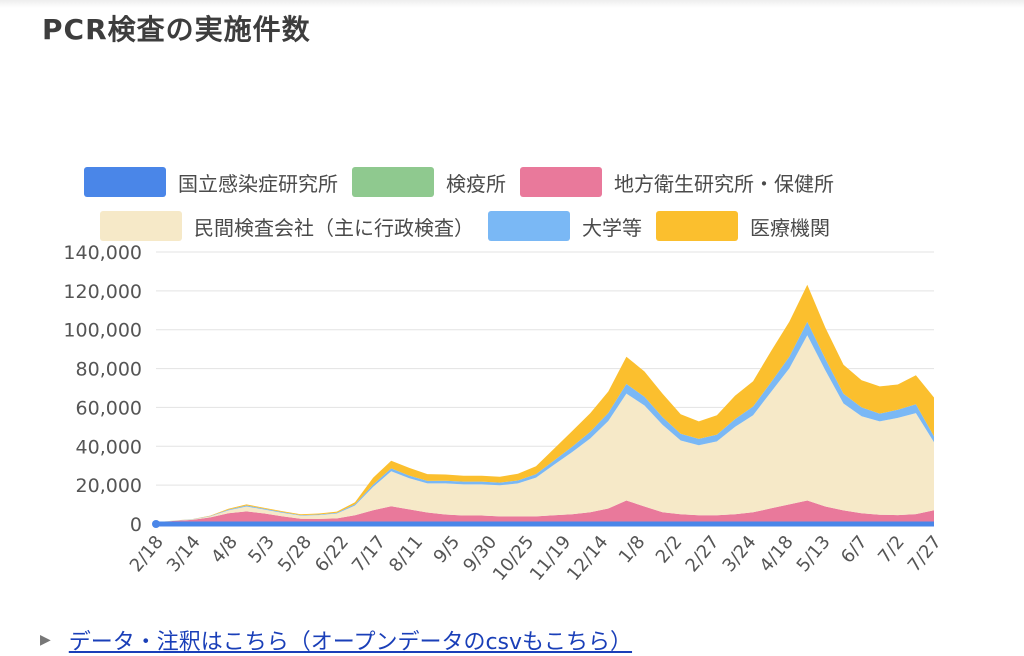 The height and width of the screenshot is (656, 1024). I want to click on y-tick-label: 20,000, so click(109, 486).